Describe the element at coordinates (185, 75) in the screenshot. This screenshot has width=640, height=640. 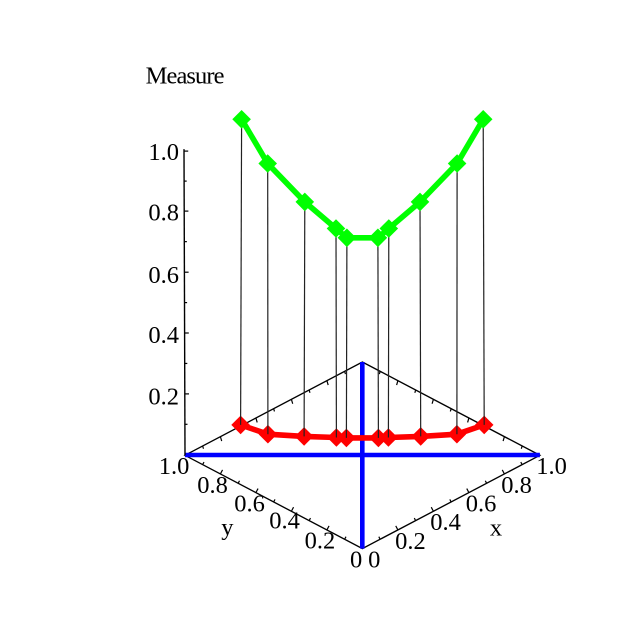
I see `svg-text: Measure` at that location.